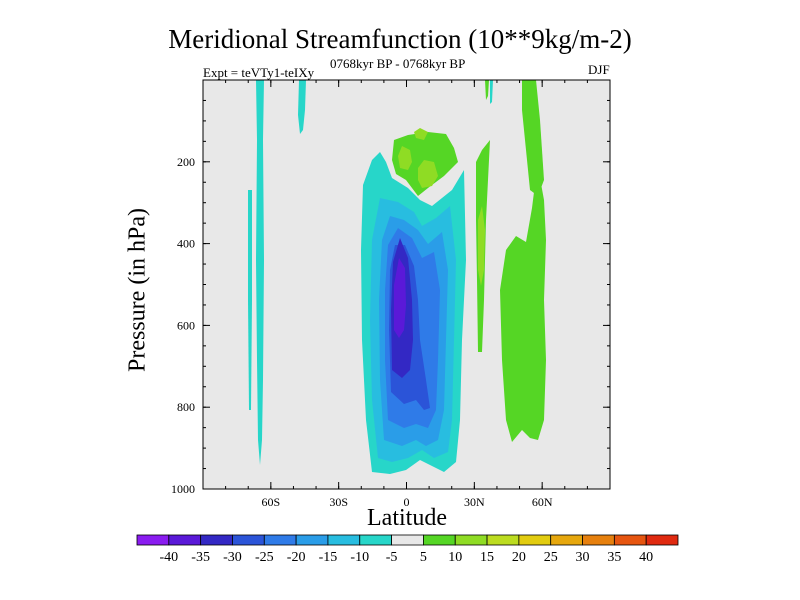  What do you see at coordinates (428, 174) in the screenshot?
I see `contour-pos-upper-core-b` at bounding box center [428, 174].